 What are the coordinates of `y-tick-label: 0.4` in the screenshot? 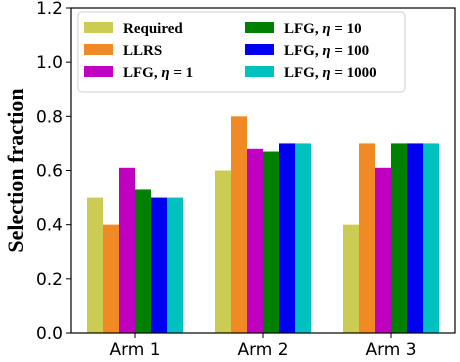 It's located at (49, 226).